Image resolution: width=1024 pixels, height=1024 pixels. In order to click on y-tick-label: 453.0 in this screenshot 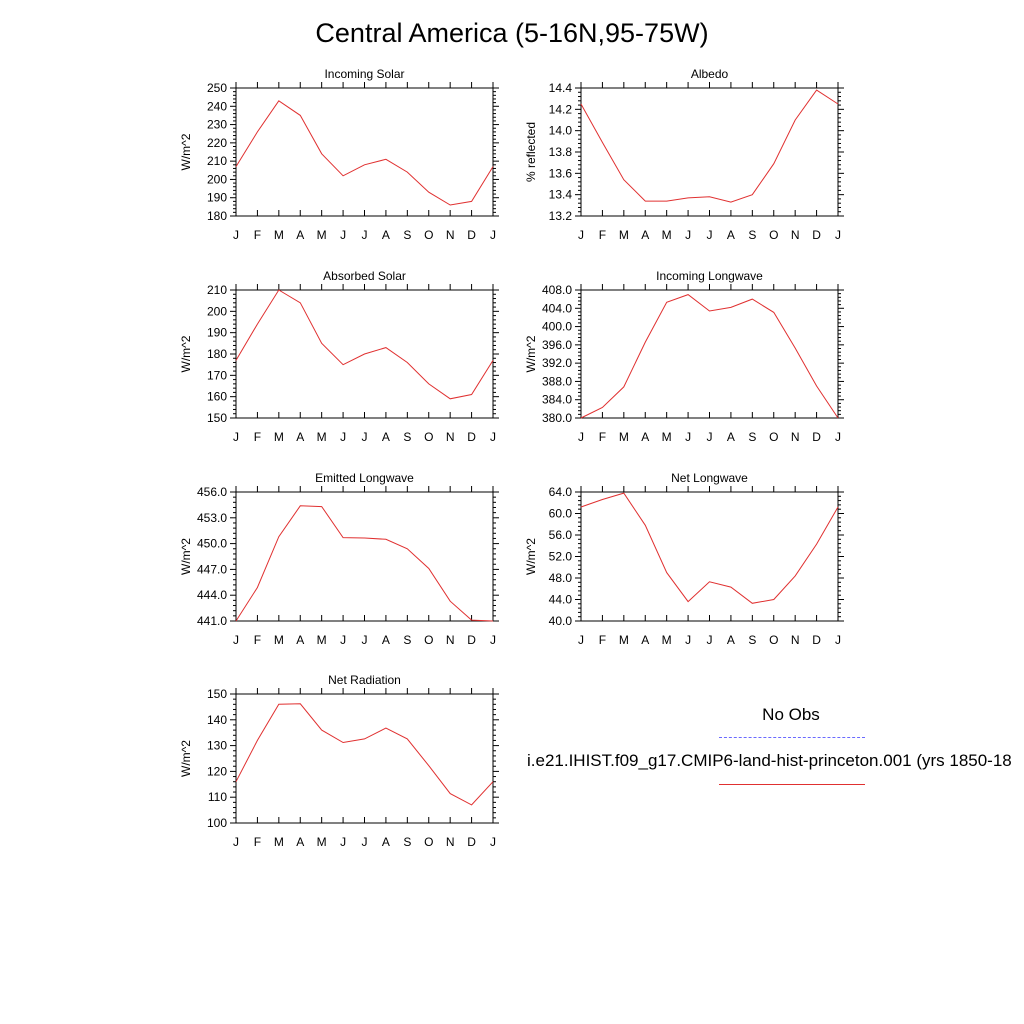, I will do `click(212, 518)`.